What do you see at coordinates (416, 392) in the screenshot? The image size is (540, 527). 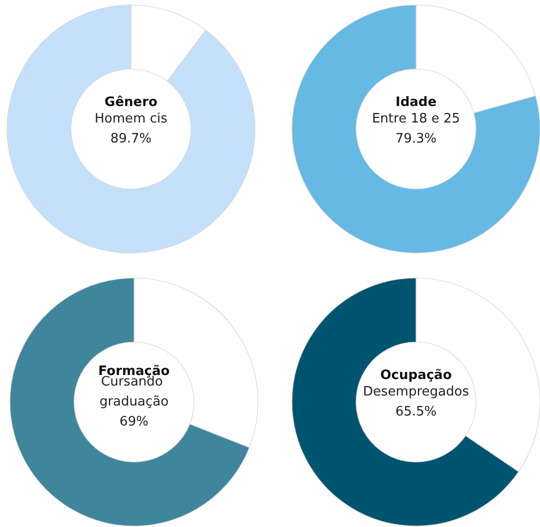 I see `slice-label: Desempregados` at bounding box center [416, 392].